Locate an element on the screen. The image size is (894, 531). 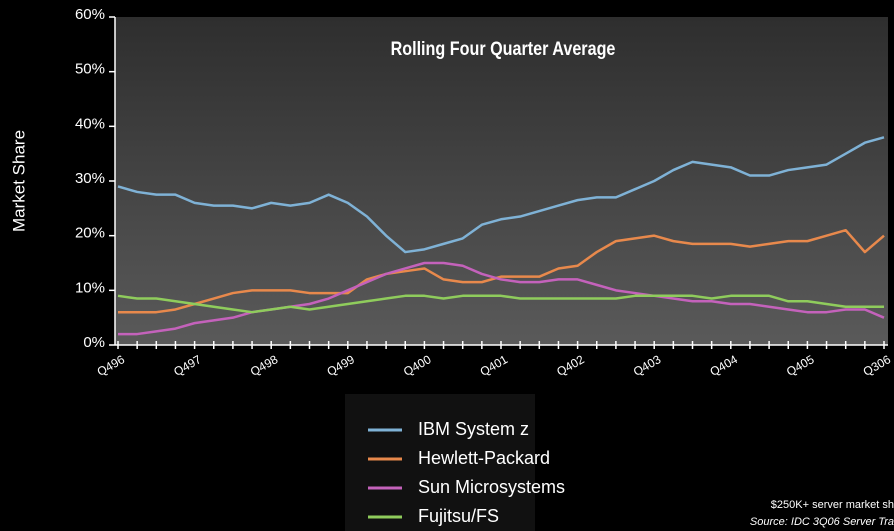
x-tick-label: Q496 is located at coordinates (111, 365).